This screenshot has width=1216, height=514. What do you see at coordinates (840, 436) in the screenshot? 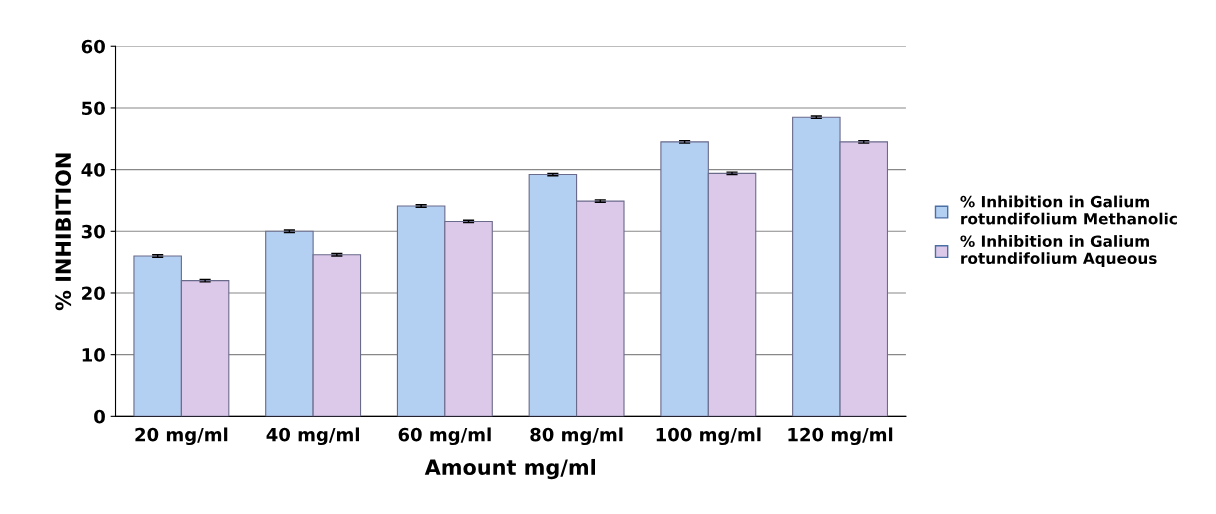
I see `x-tick-label: 120 mg/ml` at bounding box center [840, 436].